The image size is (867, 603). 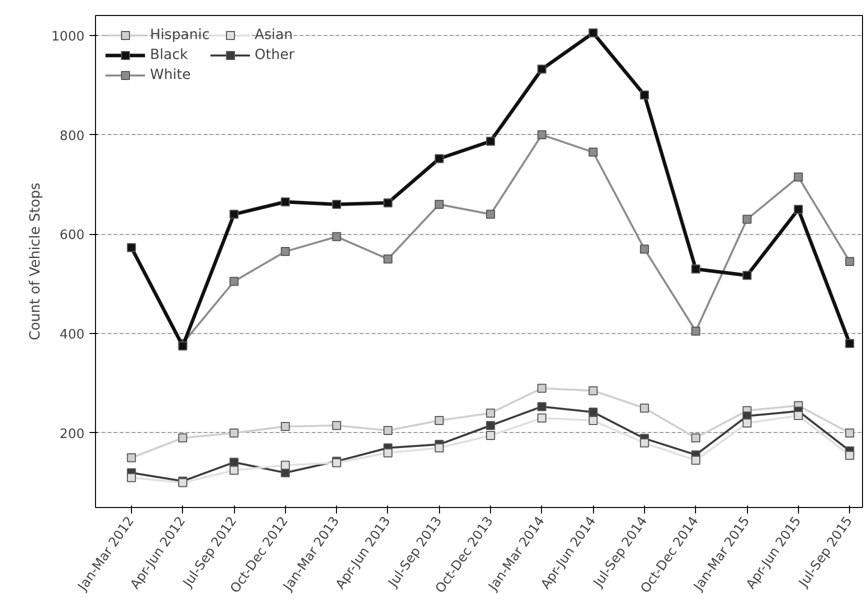 What do you see at coordinates (72, 335) in the screenshot?
I see `y-tick-label: 400` at bounding box center [72, 335].